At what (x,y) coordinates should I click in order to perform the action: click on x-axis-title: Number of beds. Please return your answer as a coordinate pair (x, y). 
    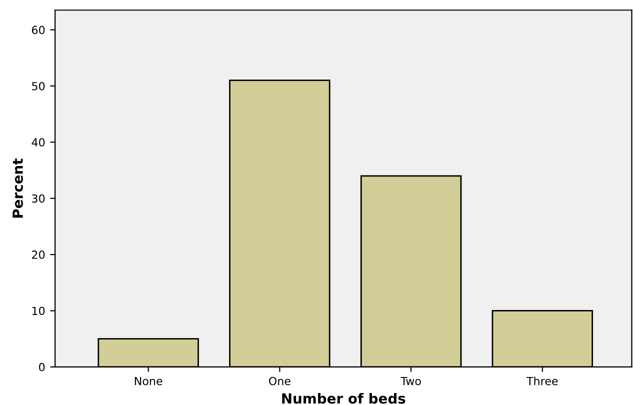
    Looking at the image, I should click on (344, 398).